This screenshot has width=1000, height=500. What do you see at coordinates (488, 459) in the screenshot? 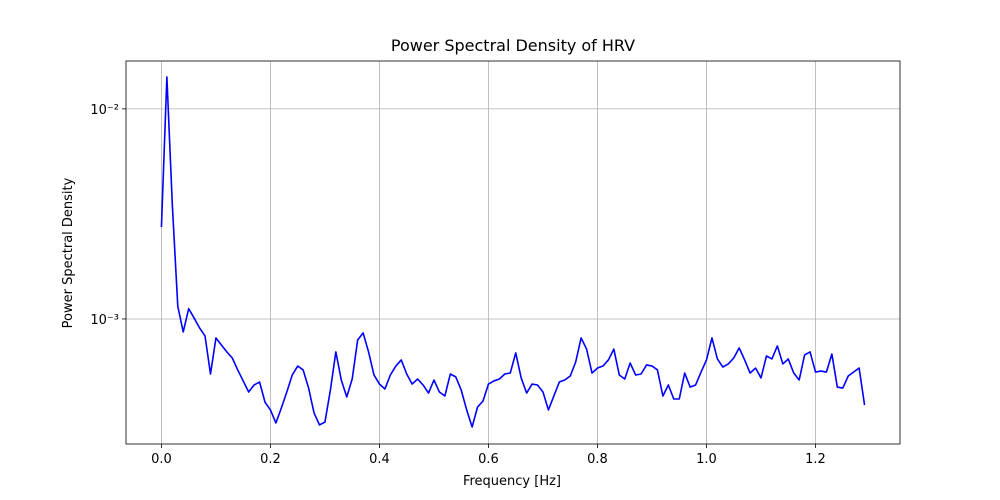
I see `x-tick-label: 0.6` at bounding box center [488, 459].